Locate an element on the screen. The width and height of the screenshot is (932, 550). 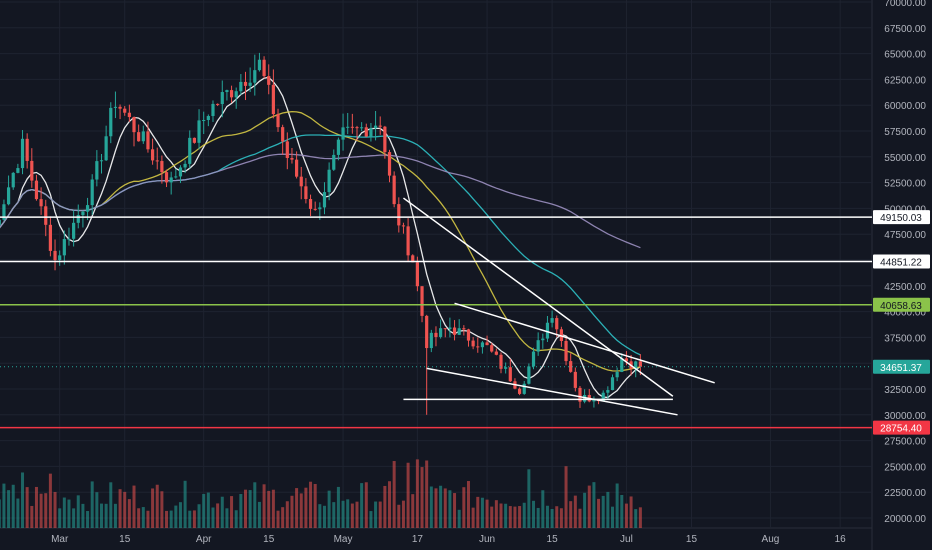
x-tick-label: 16 is located at coordinates (841, 539).